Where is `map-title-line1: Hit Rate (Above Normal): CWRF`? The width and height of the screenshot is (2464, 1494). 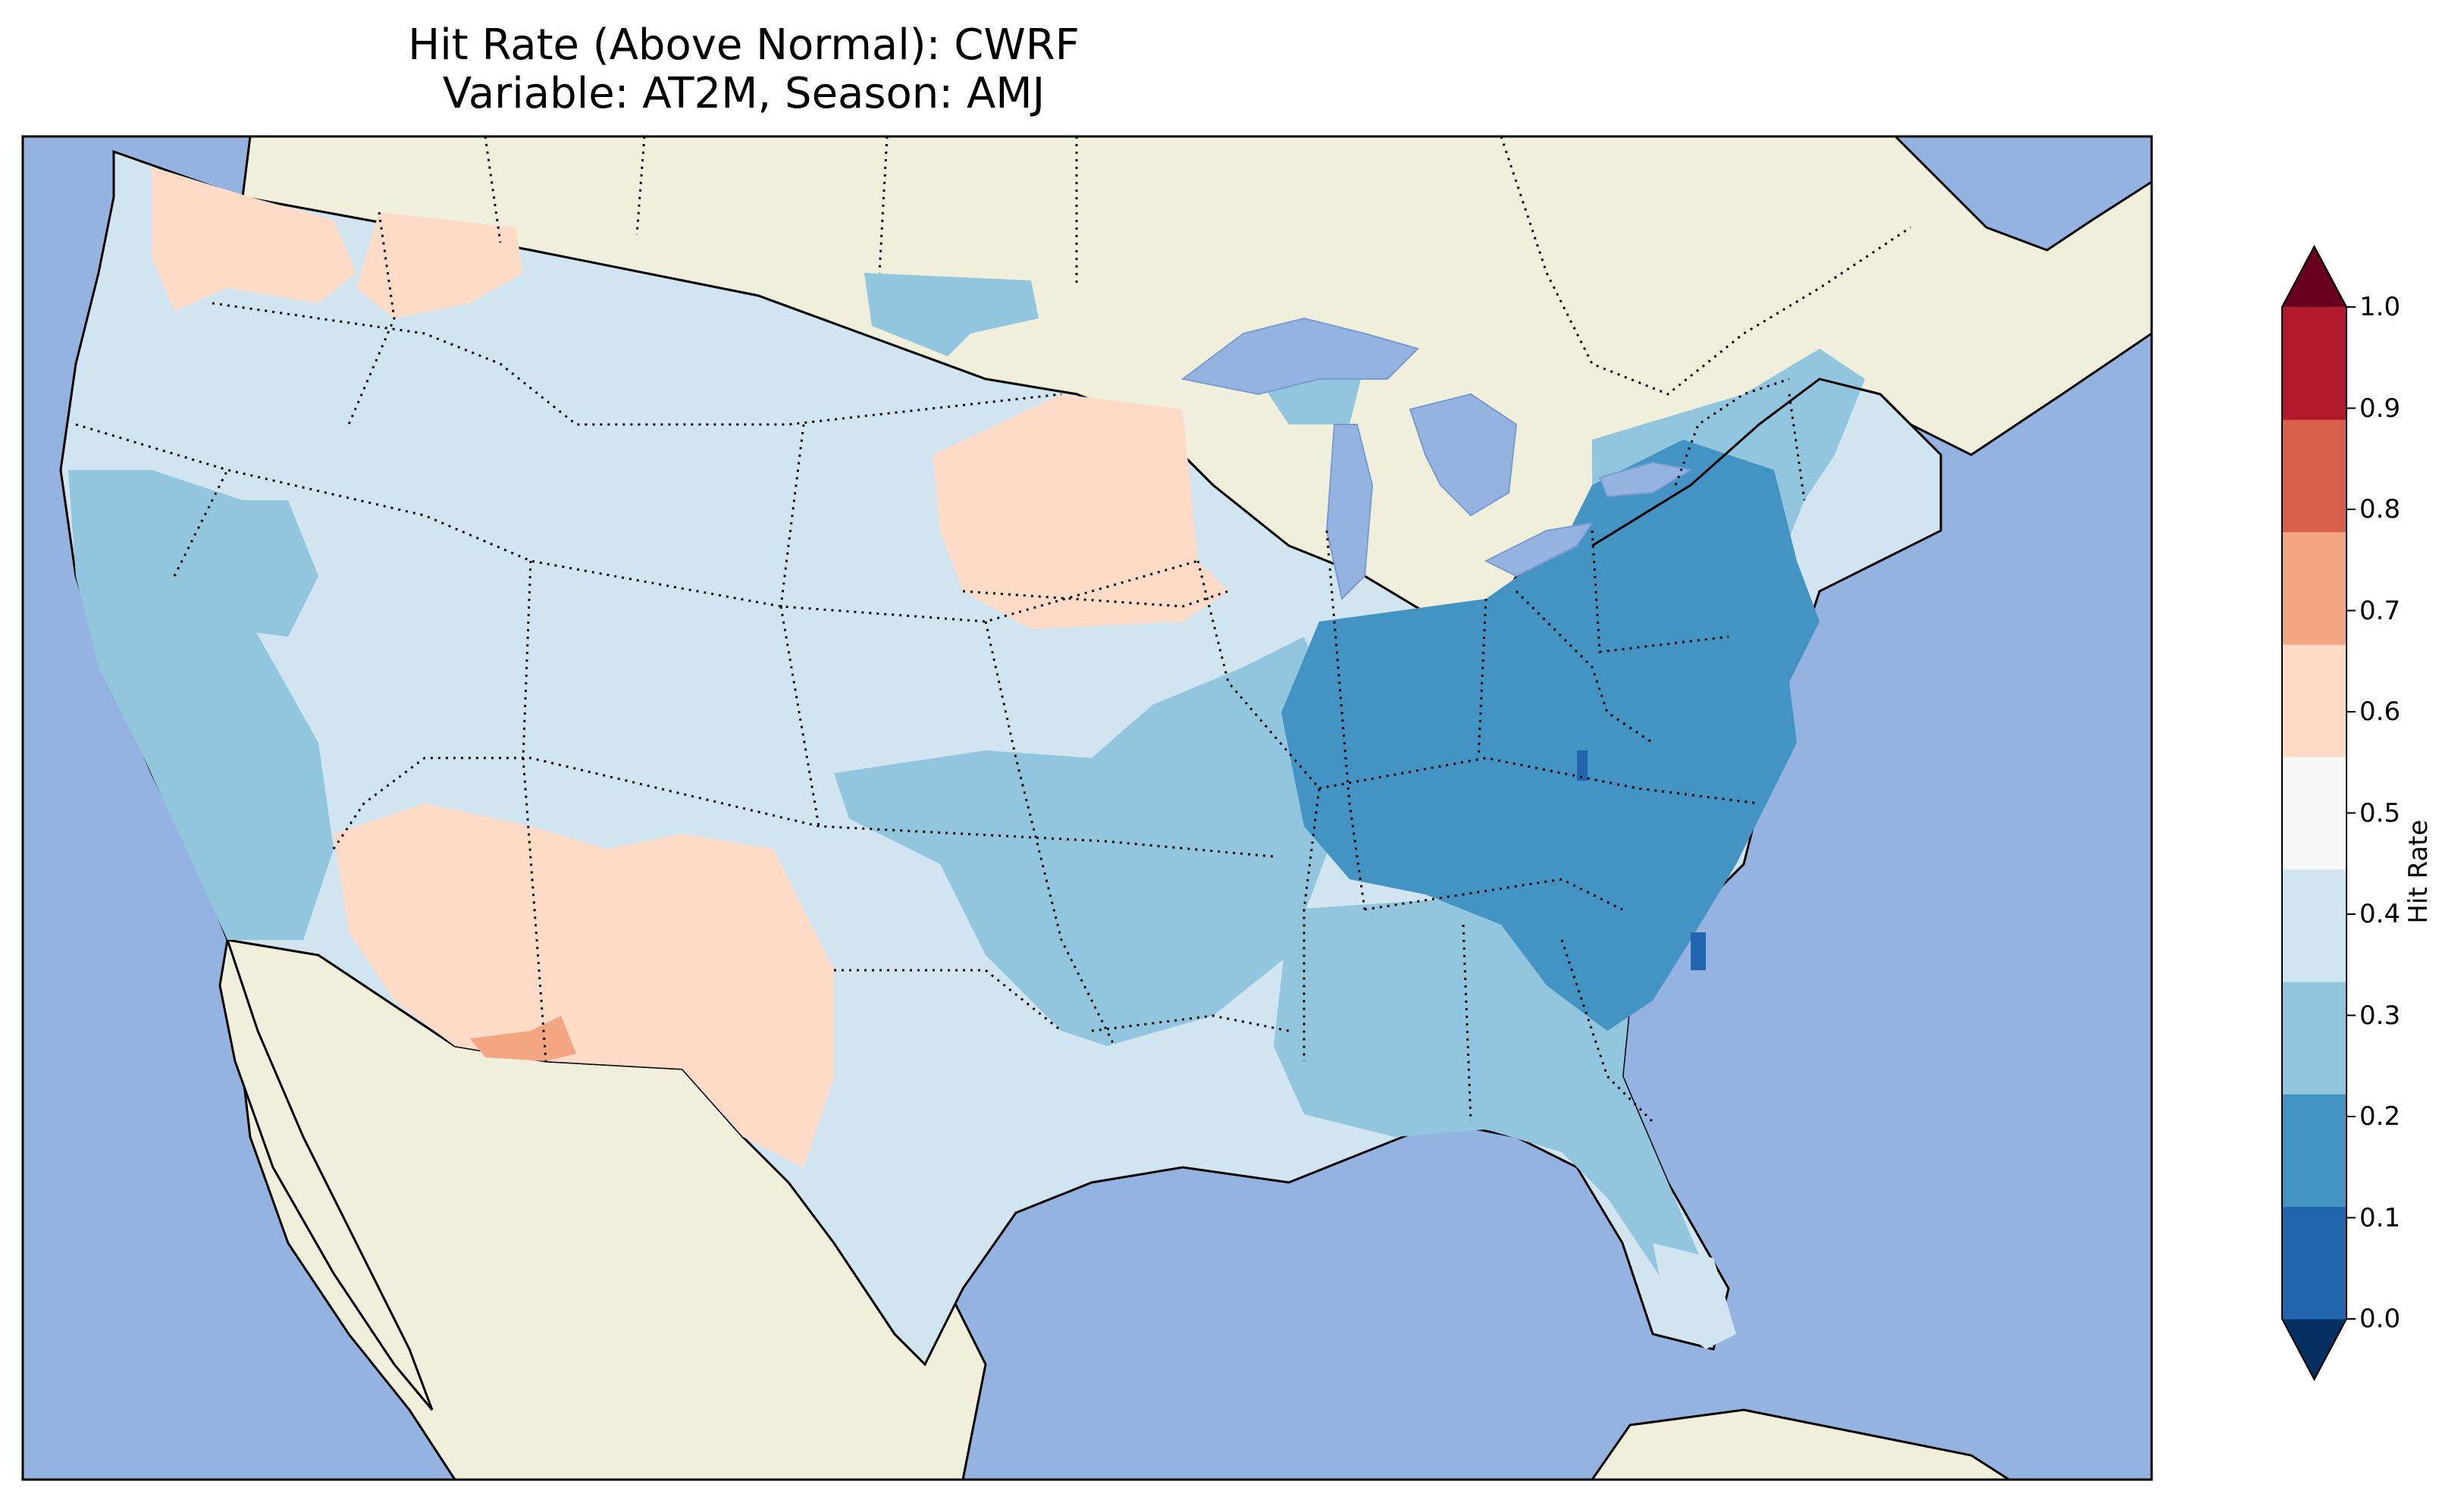 map-title-line1: Hit Rate (Above Normal): CWRF is located at coordinates (744, 45).